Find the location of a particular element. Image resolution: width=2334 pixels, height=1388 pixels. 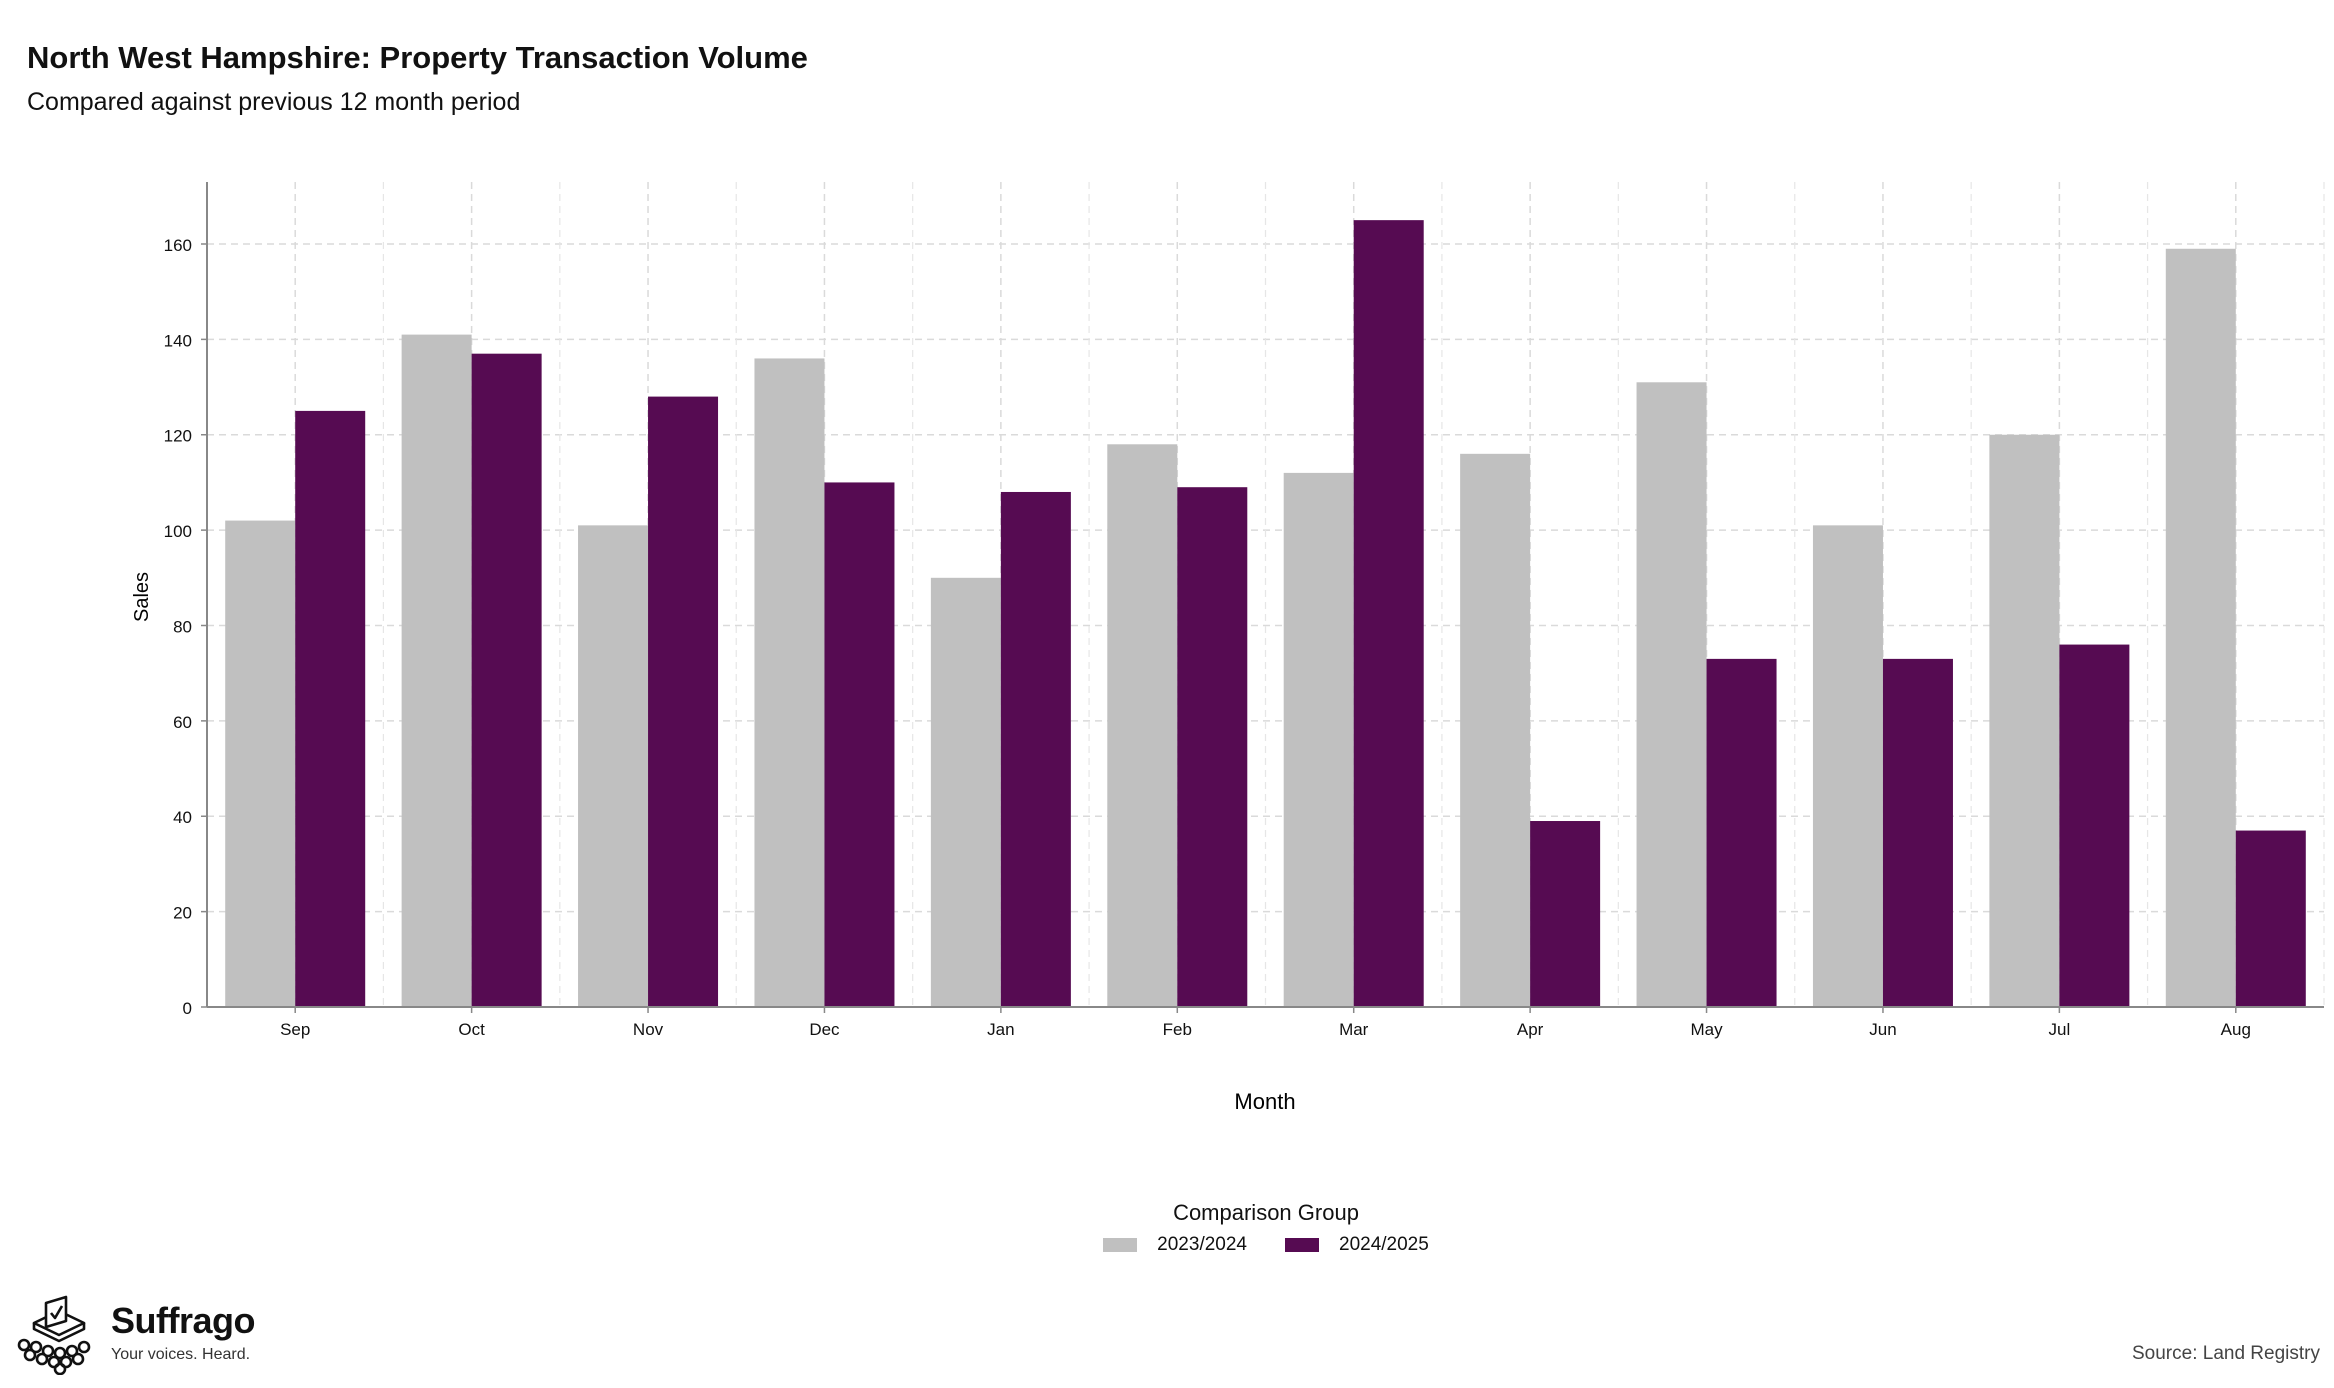

bar-2024-2025-jul is located at coordinates (2094, 825).